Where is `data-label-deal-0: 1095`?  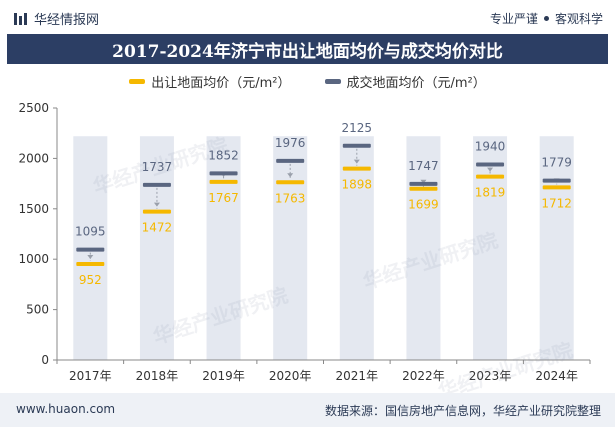 data-label-deal-0: 1095 is located at coordinates (90, 232).